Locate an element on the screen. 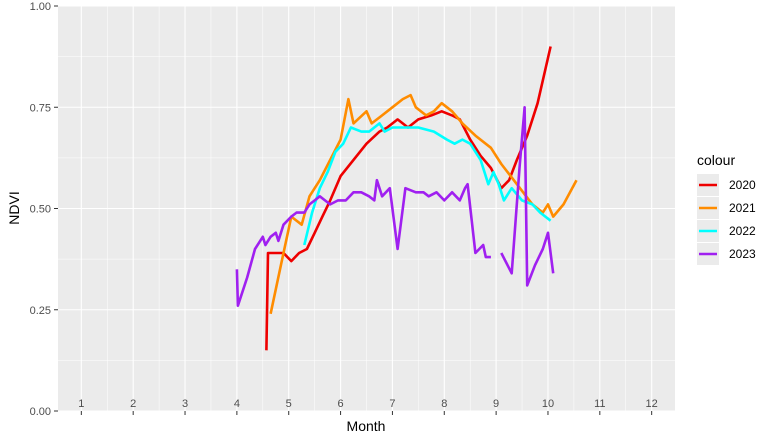  x-tick-label: 5 is located at coordinates (289, 404).